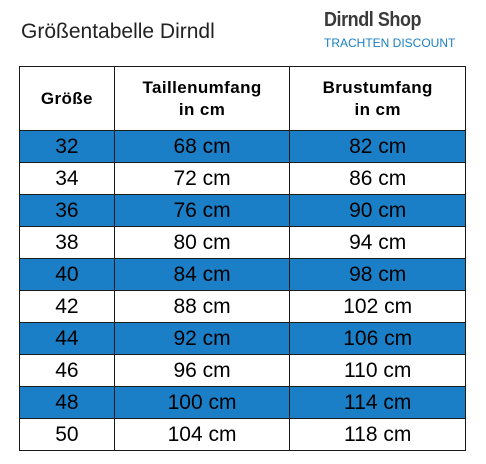 This screenshot has width=486, height=464. What do you see at coordinates (377, 98) in the screenshot?
I see `column-header-bust: Brustumfang in cm` at bounding box center [377, 98].